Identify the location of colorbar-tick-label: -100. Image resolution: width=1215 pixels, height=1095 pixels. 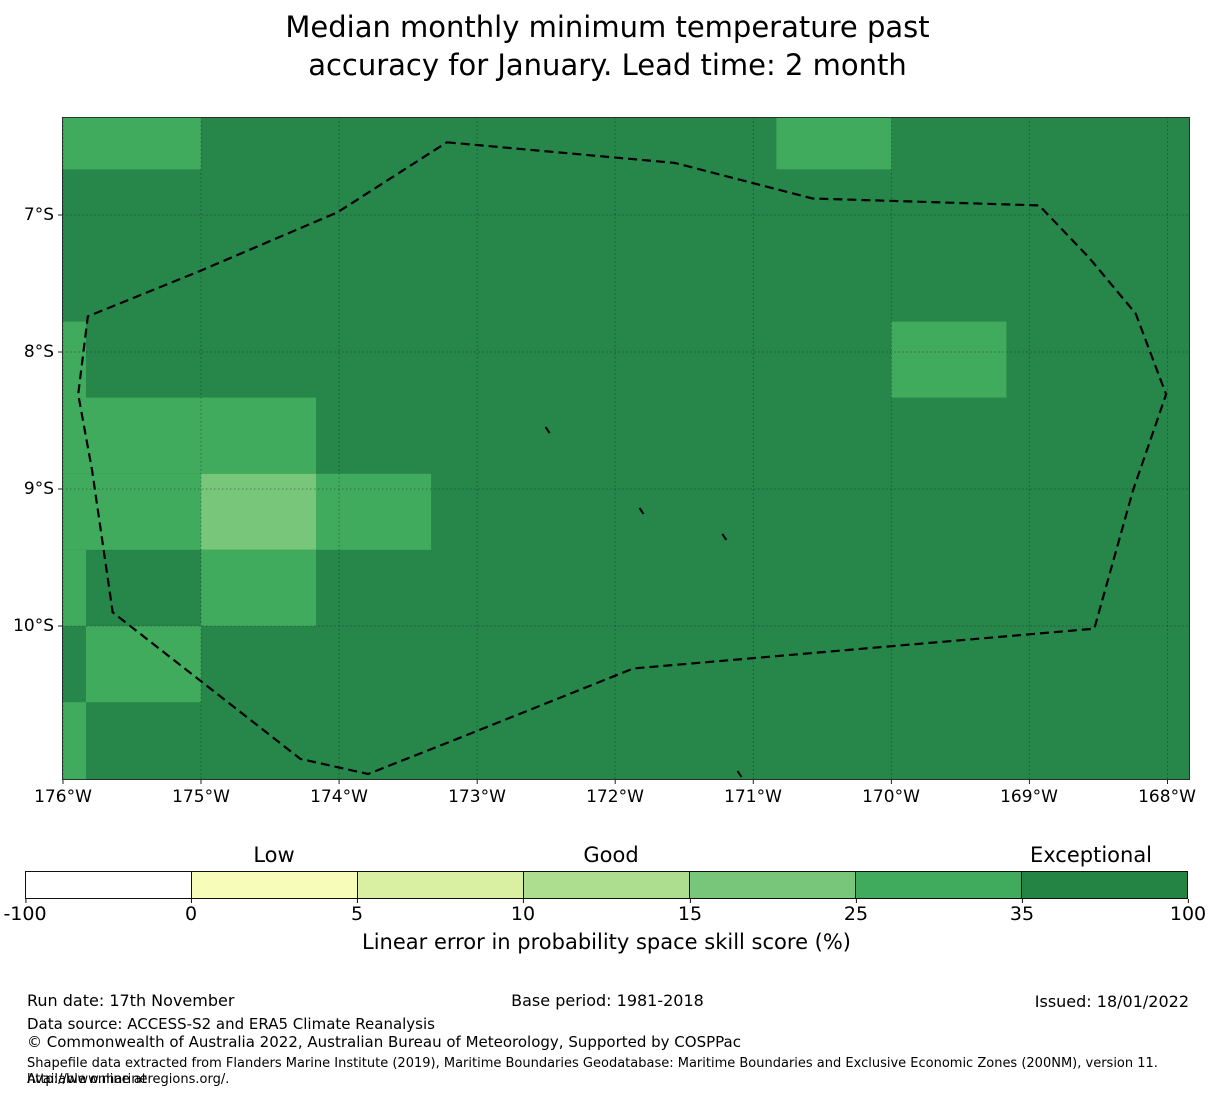
(25, 912).